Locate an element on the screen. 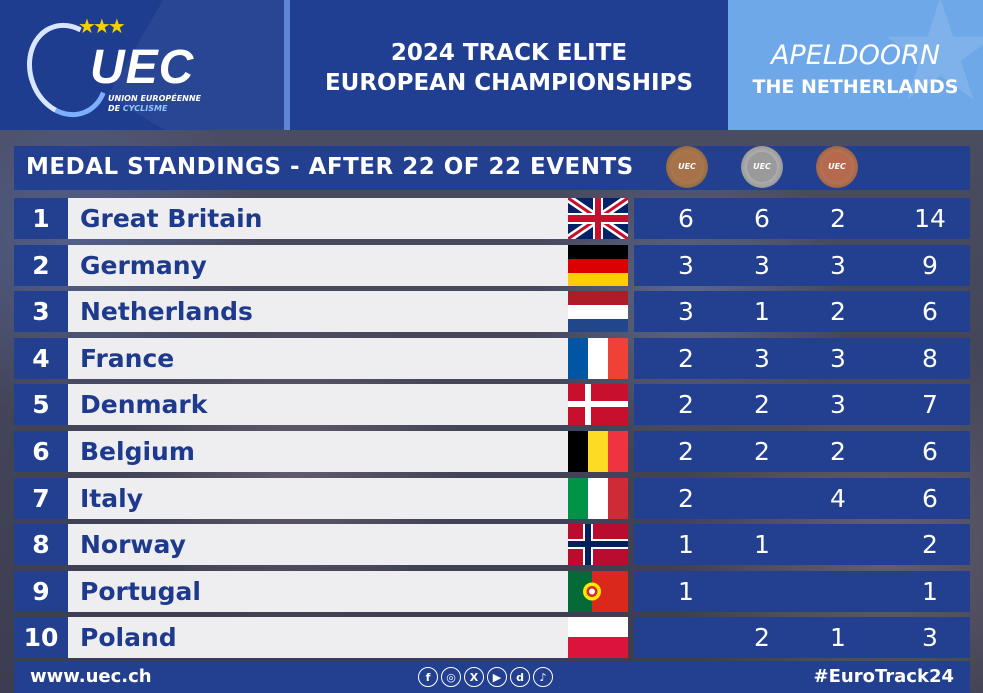  social-icons: f ◎ X ▶ d ♪ is located at coordinates (485, 677).